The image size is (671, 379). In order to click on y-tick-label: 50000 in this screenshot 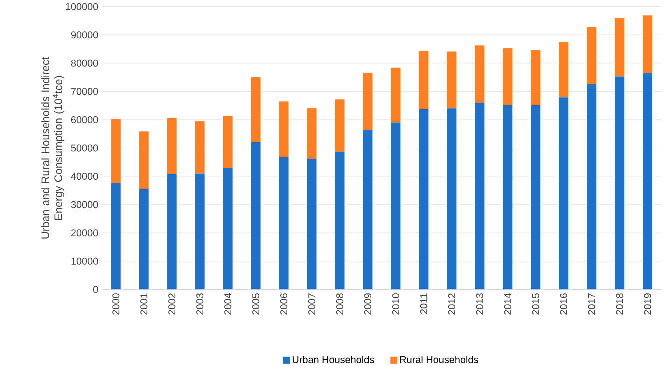, I will do `click(84, 148)`.